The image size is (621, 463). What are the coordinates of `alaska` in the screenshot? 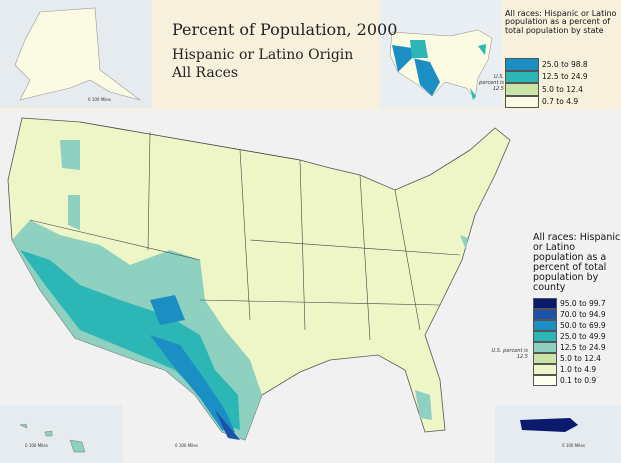 It's located at (77, 54).